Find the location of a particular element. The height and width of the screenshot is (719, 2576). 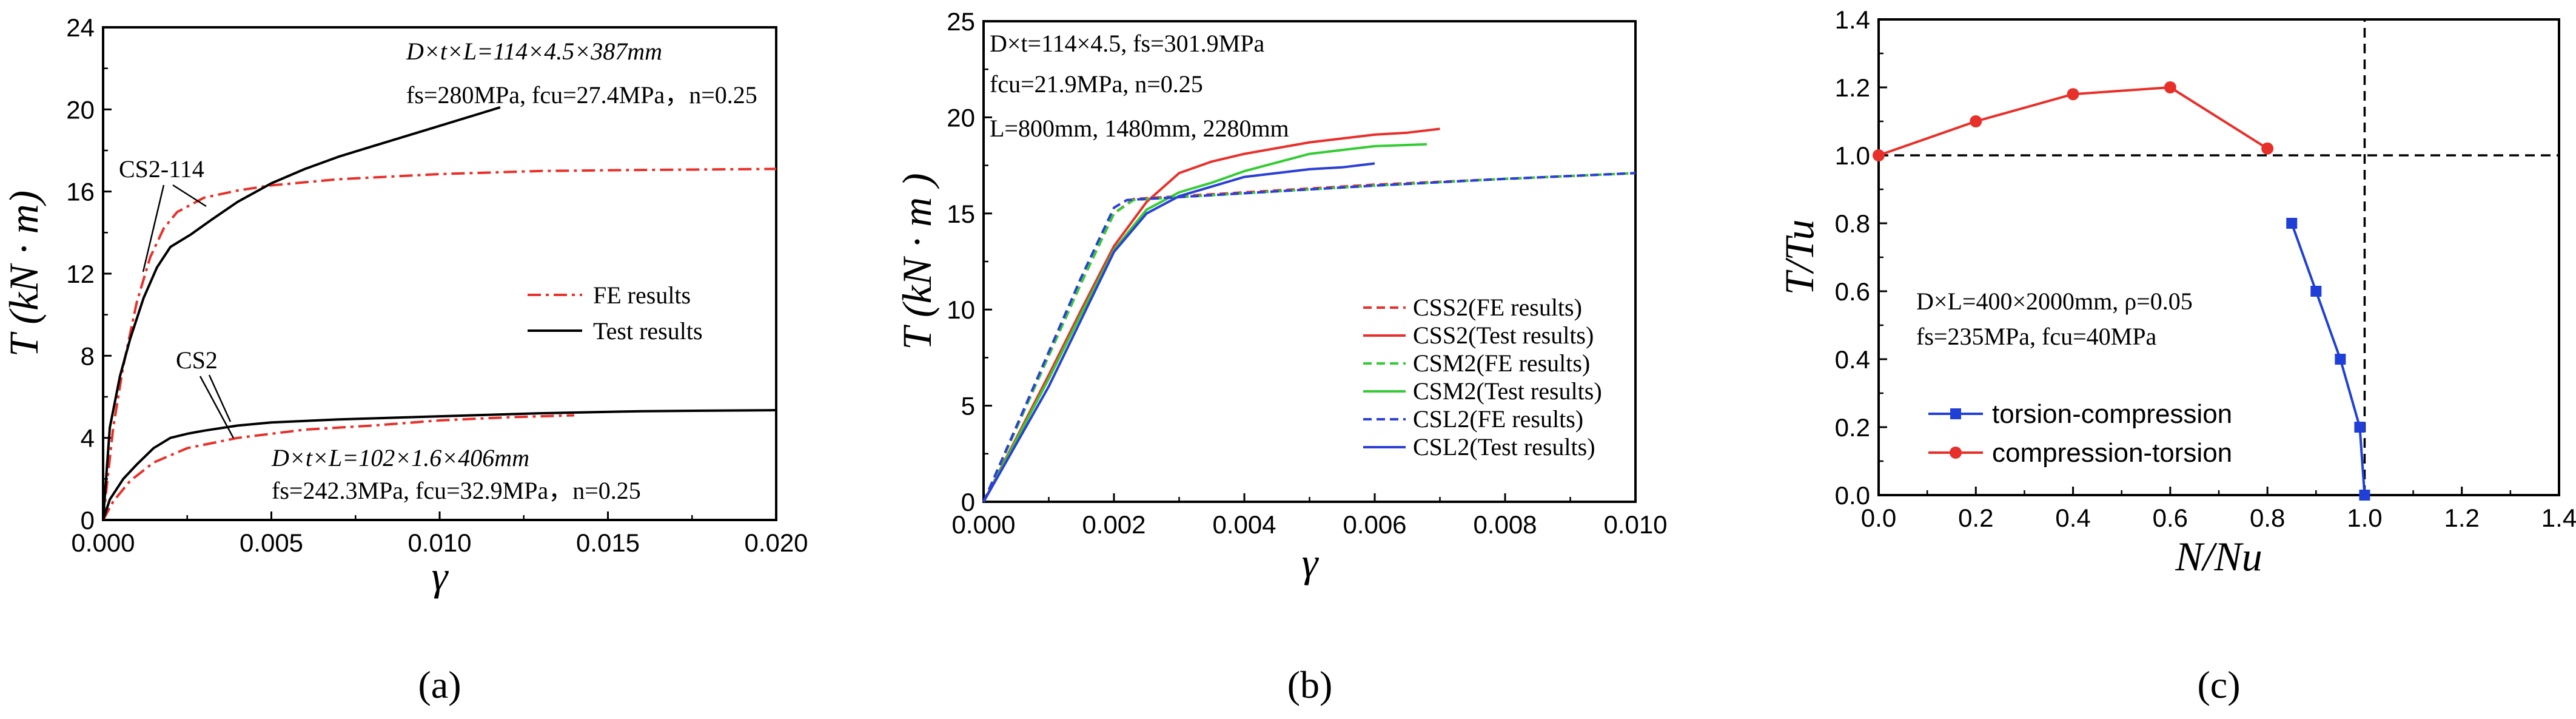

y-tick-label: 24 is located at coordinates (80, 27).